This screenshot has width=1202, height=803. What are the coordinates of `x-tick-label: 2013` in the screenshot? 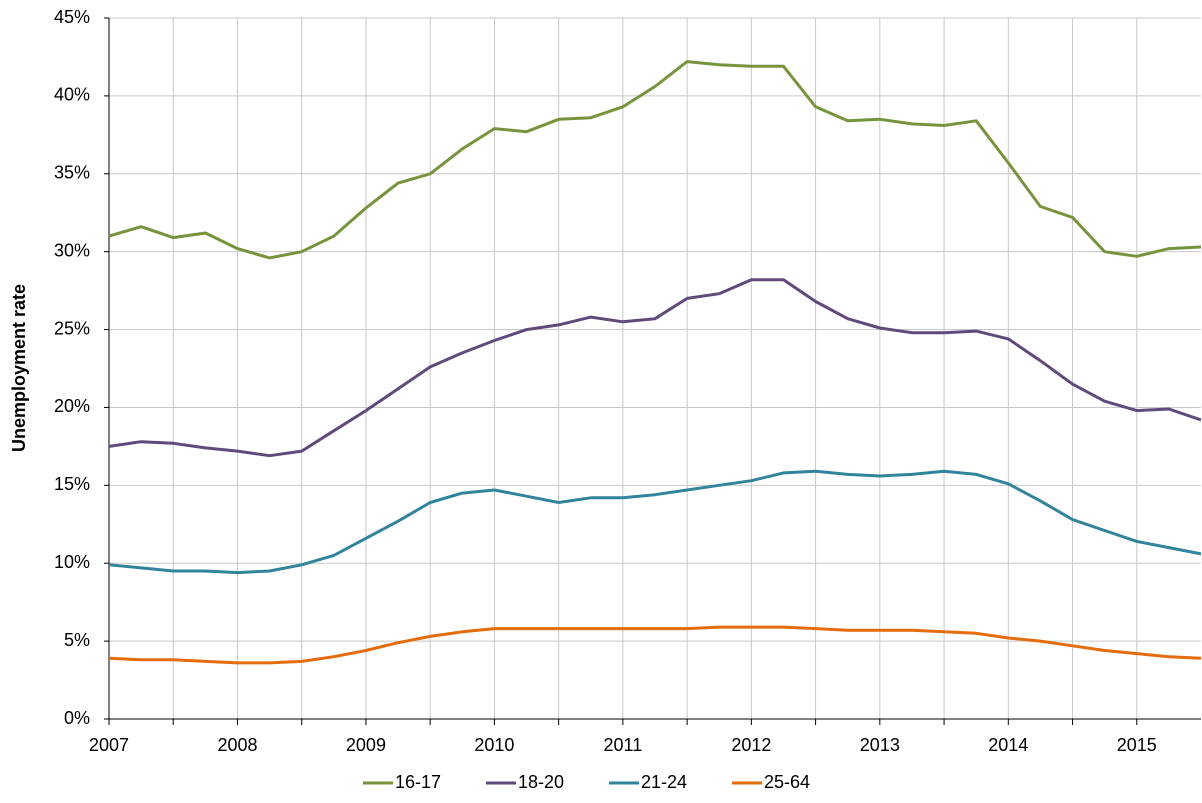 It's located at (880, 745).